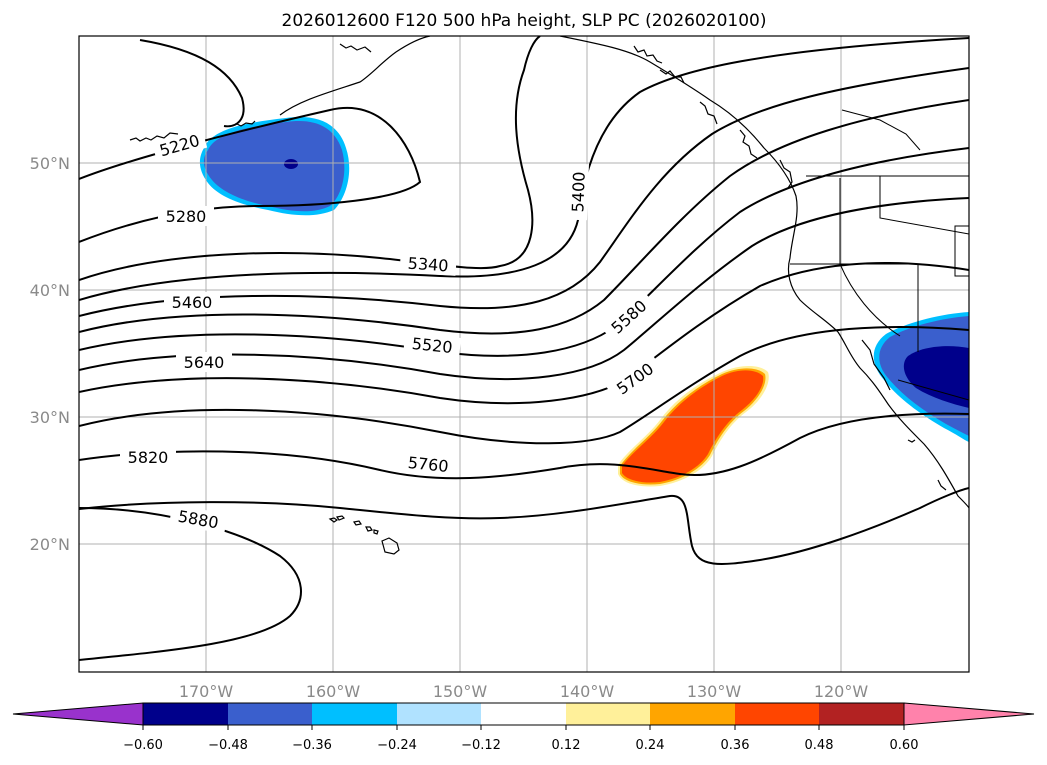 Image resolution: width=1047 pixels, height=765 pixels. Describe the element at coordinates (650, 745) in the screenshot. I see `colorbar-tick-label: 0.24` at that location.